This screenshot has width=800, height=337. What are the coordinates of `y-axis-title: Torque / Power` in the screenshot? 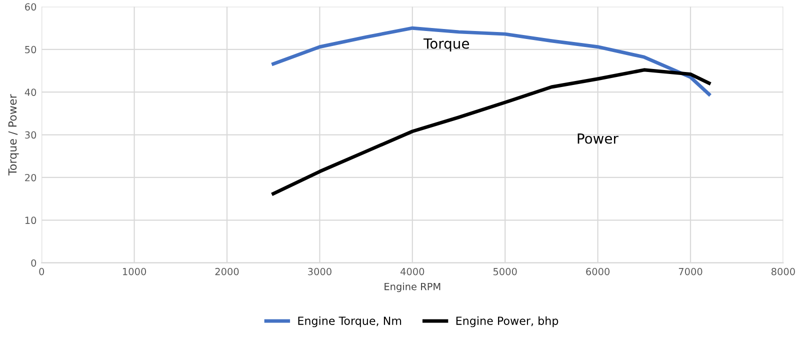 It's located at (13, 135).